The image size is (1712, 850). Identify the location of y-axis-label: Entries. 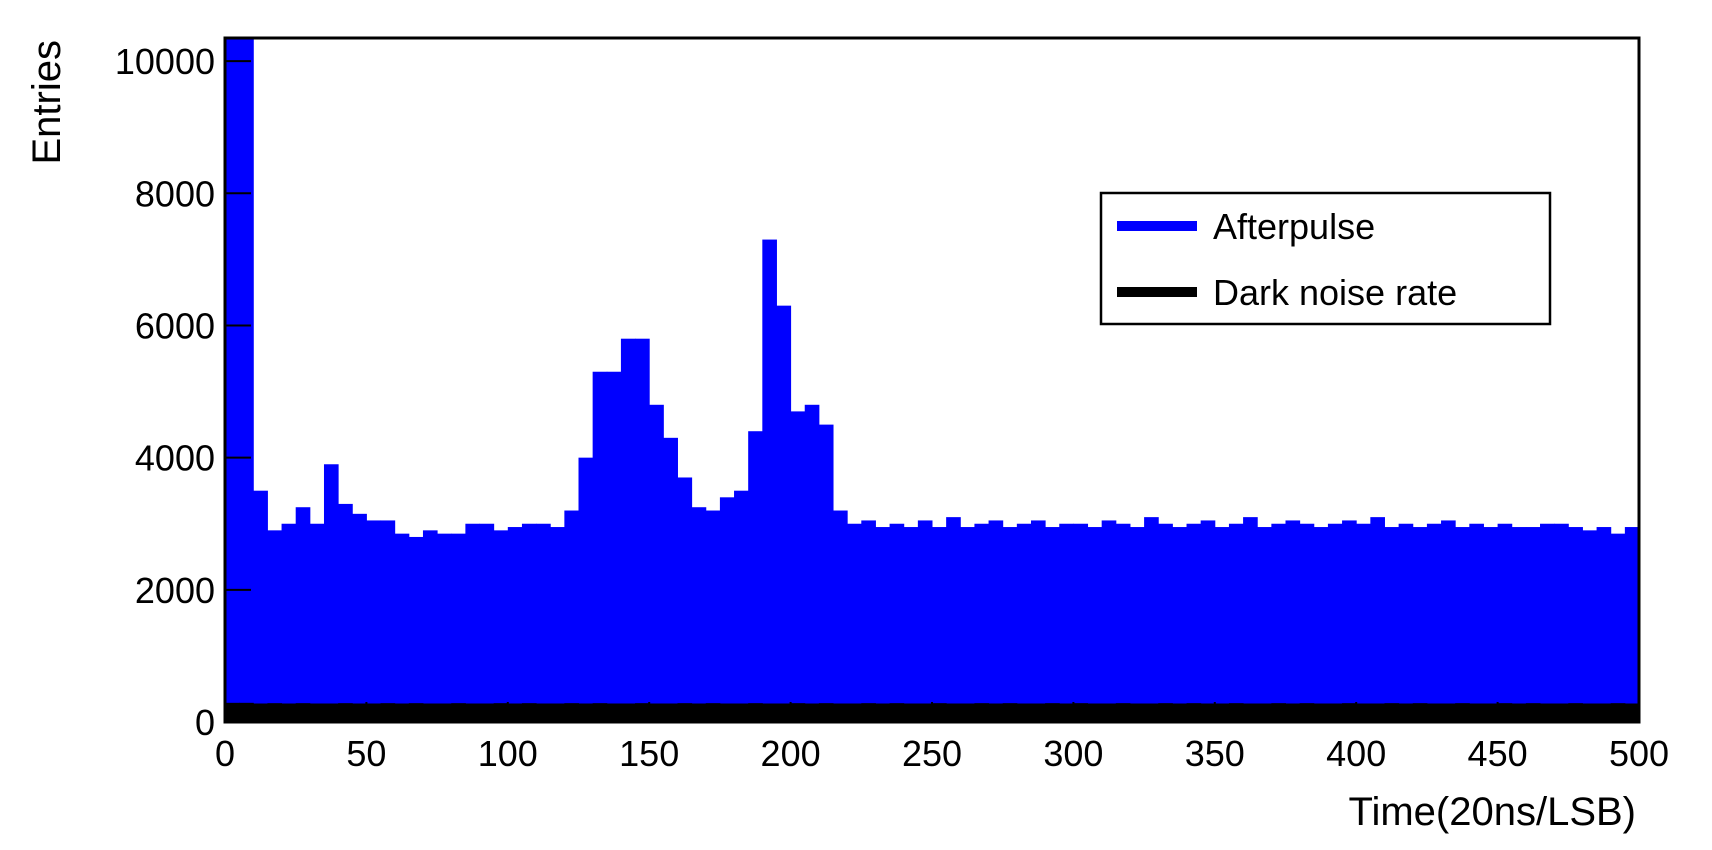
(47, 102).